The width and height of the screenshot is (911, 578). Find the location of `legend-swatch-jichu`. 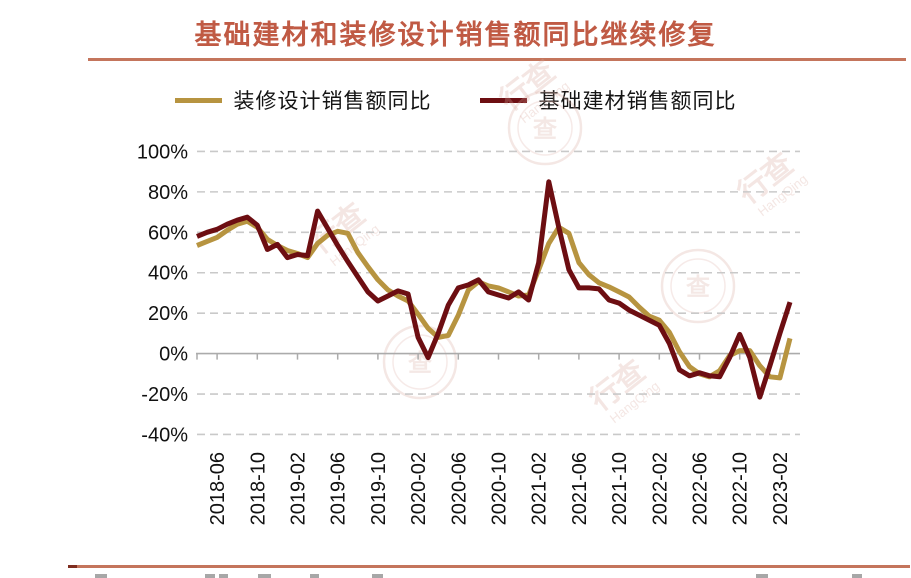

legend-swatch-jichu is located at coordinates (503, 100).